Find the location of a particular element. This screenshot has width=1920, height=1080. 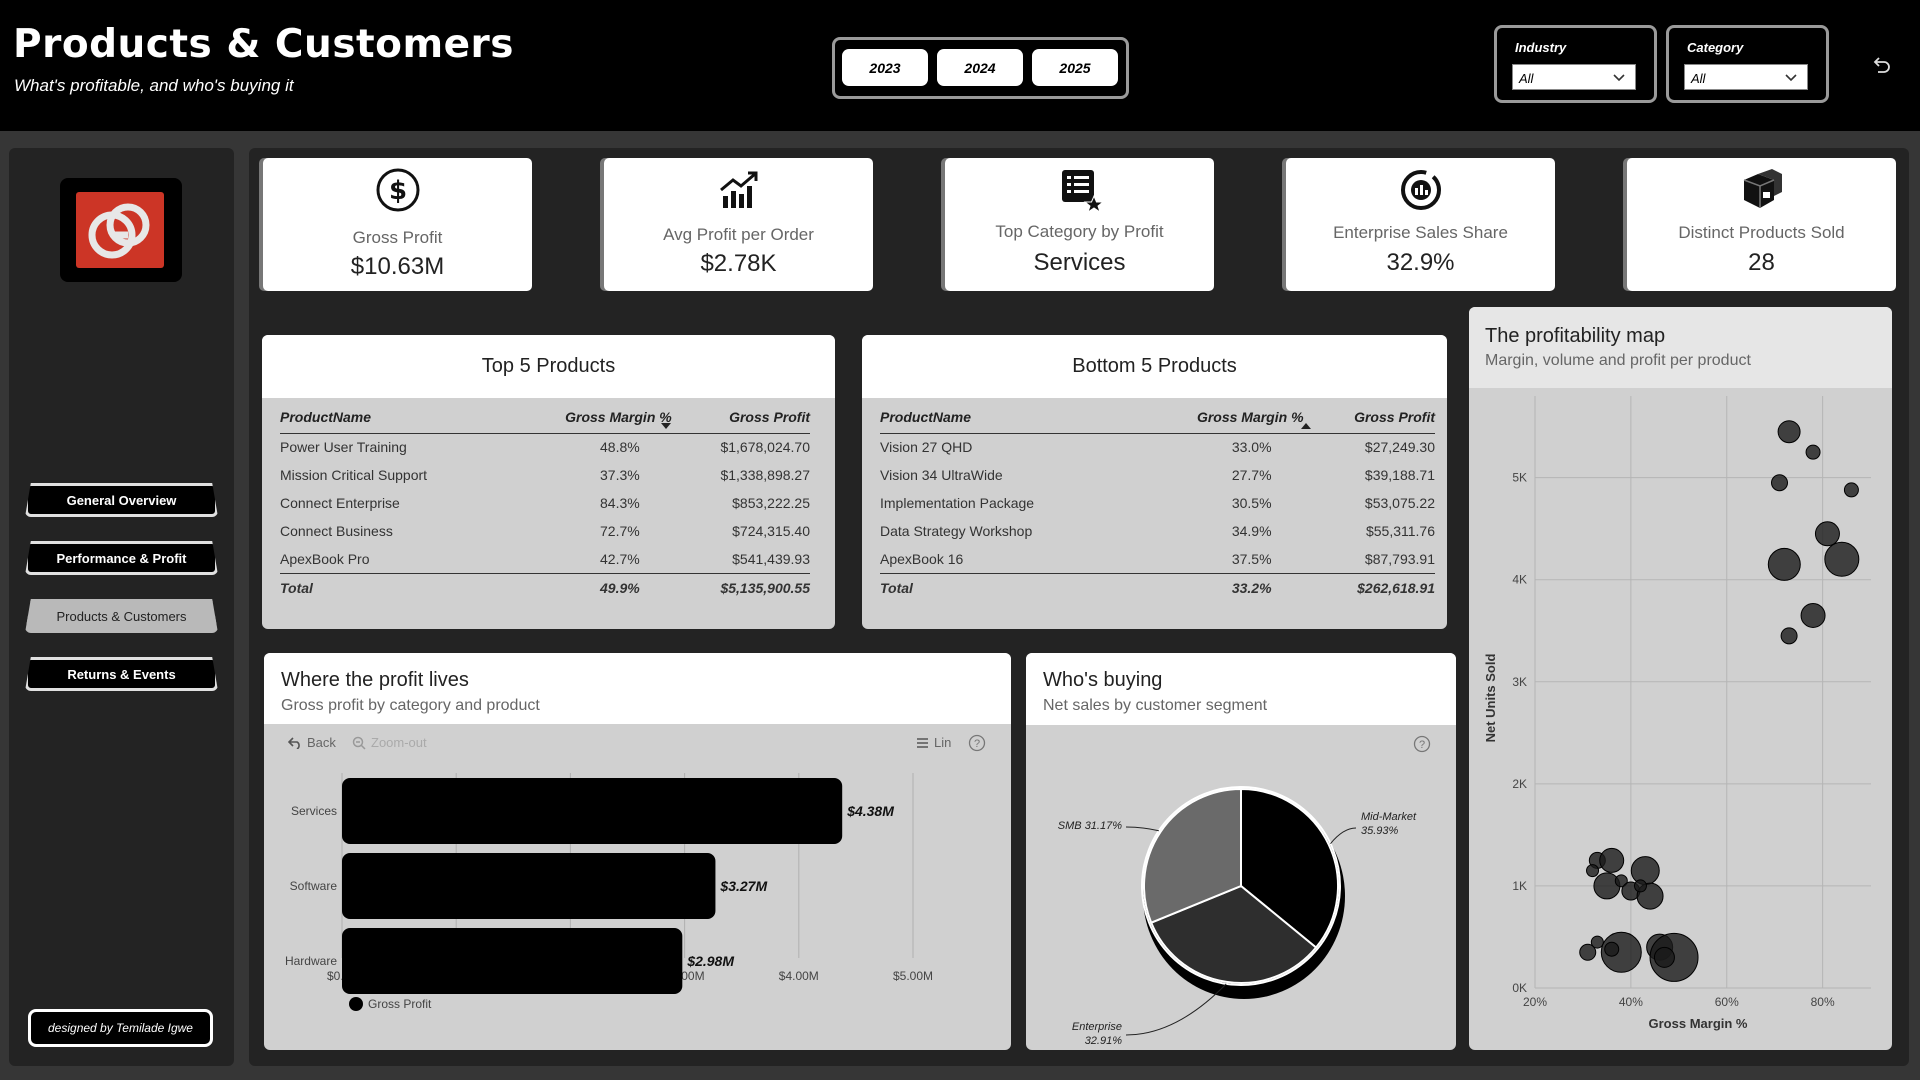

kpi-label: Gross Profit is located at coordinates (397, 237).